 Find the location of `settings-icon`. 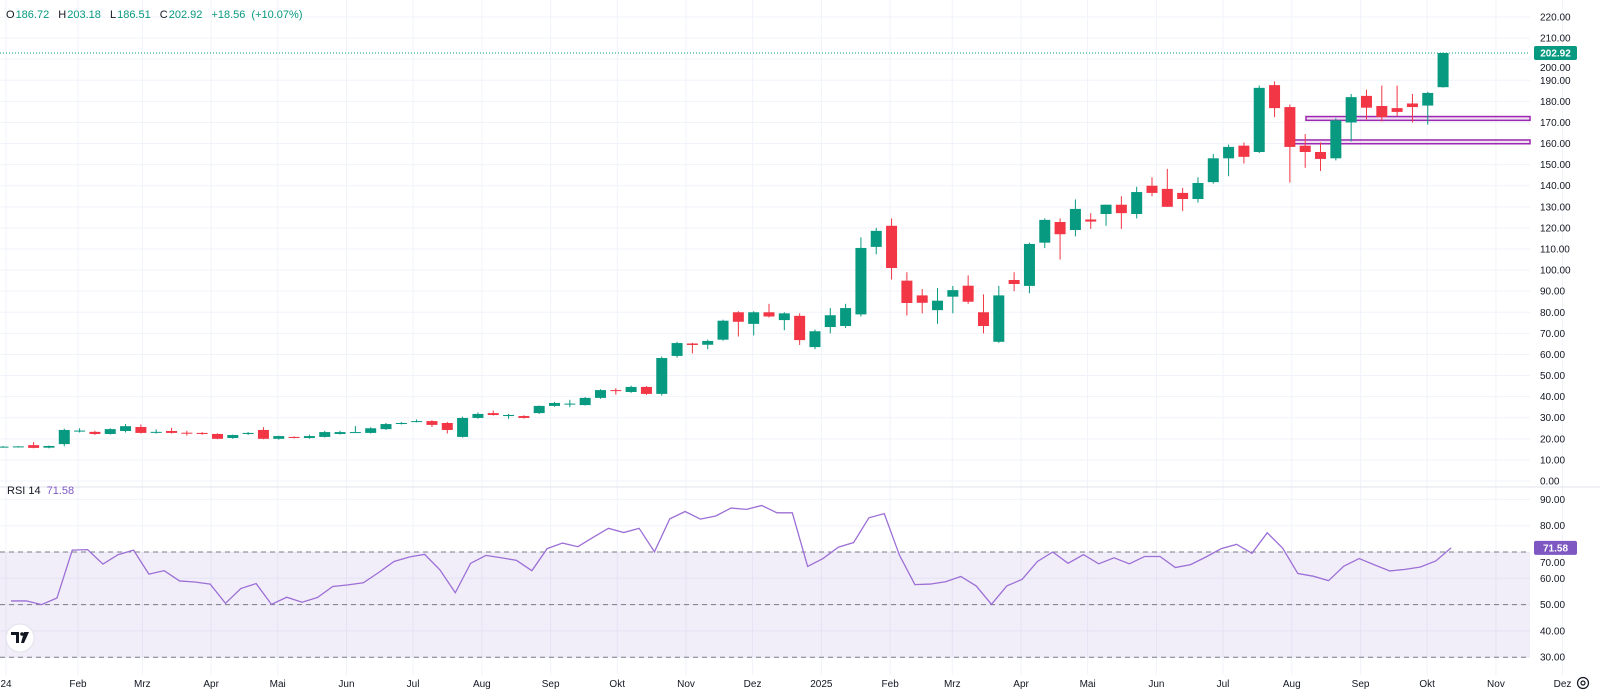

settings-icon is located at coordinates (1583, 683).